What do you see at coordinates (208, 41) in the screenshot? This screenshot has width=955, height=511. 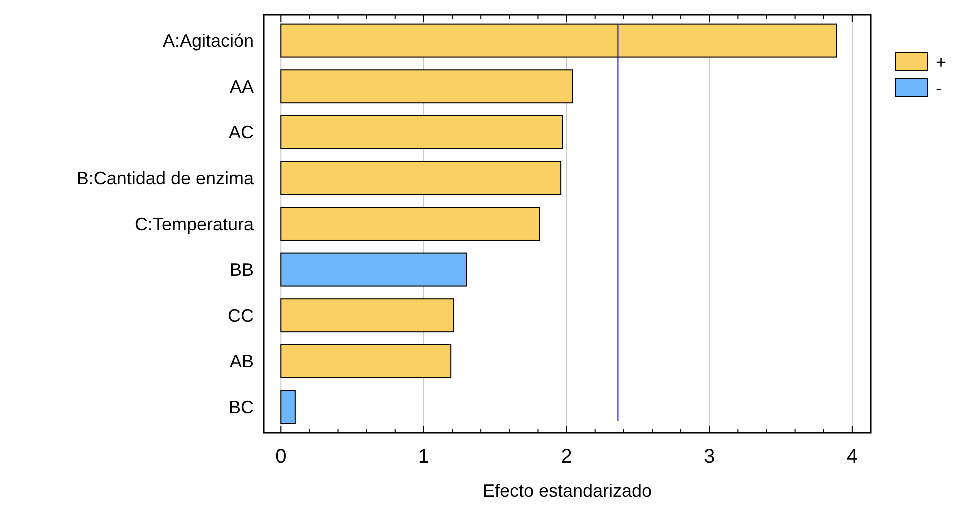 I see `y-tick-label: A:Agitación` at bounding box center [208, 41].